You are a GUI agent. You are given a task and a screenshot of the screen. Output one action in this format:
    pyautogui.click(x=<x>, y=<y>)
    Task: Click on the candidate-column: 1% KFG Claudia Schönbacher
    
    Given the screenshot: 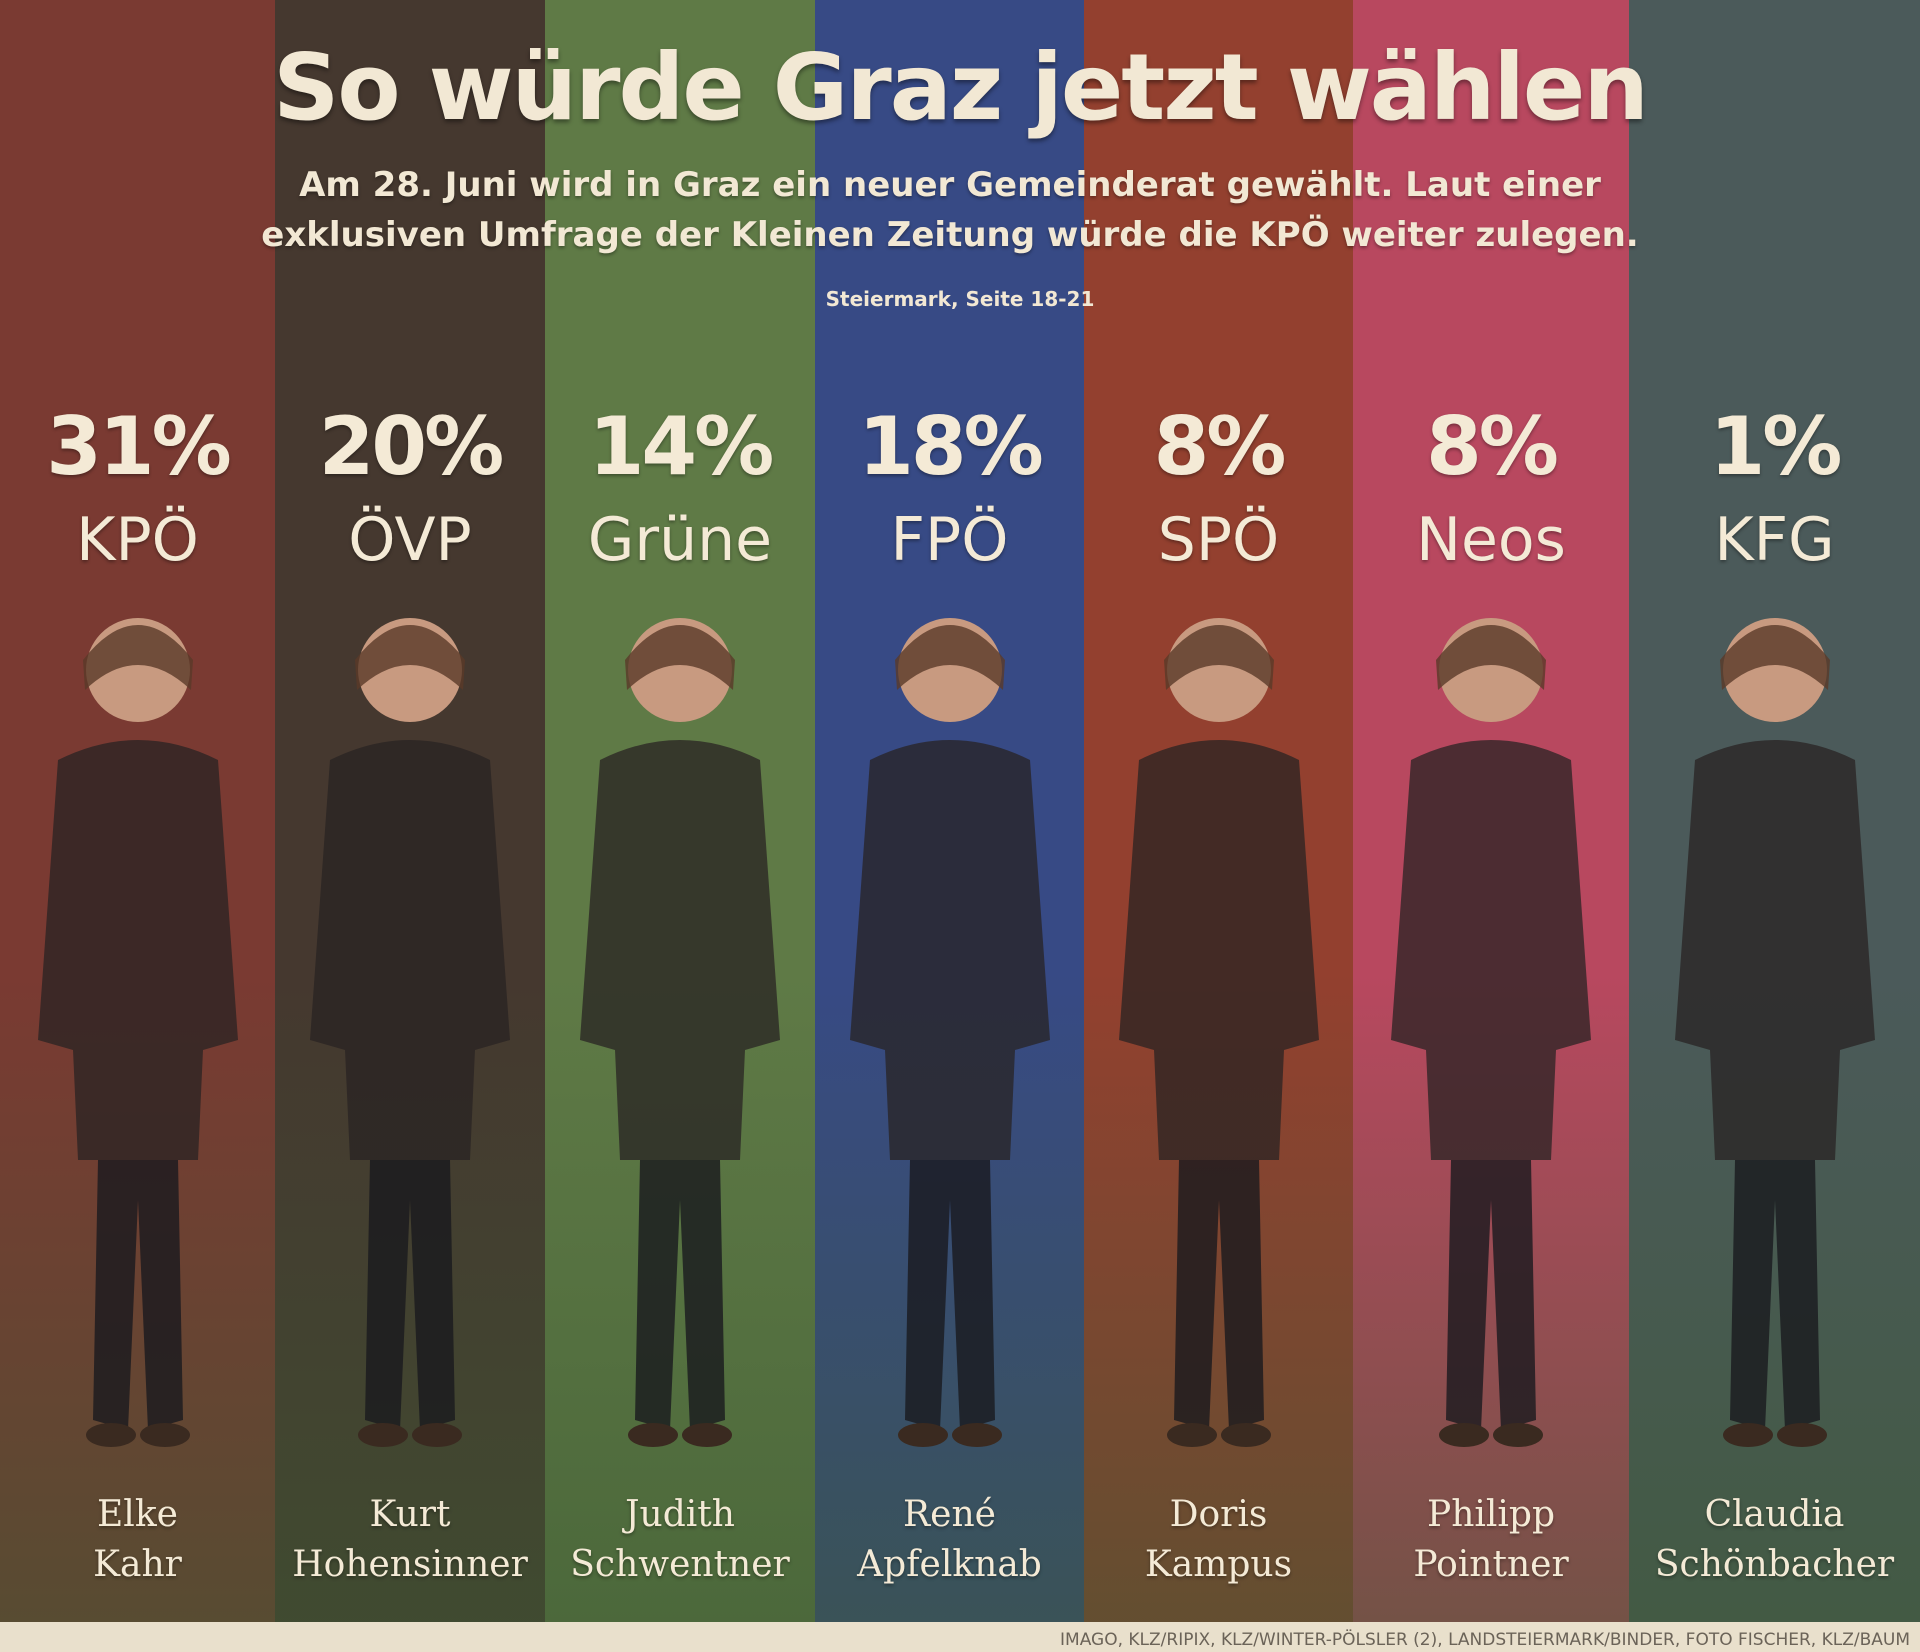 What is the action you would take?
    pyautogui.click(x=1775, y=811)
    